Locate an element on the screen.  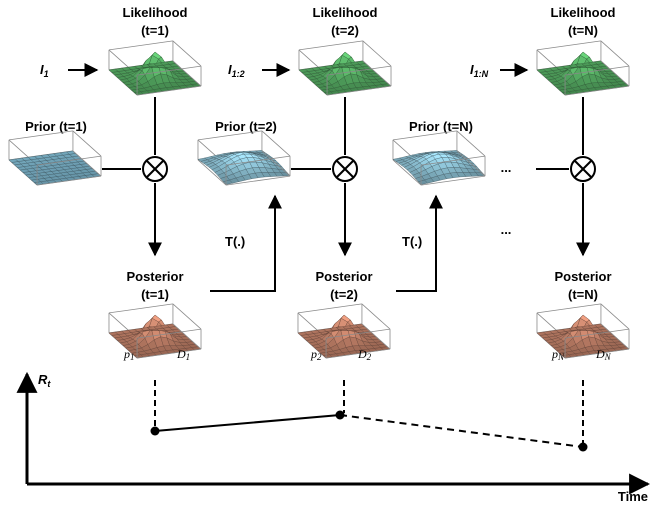
likelihood-title-2: Likelihood is located at coordinates (345, 12).